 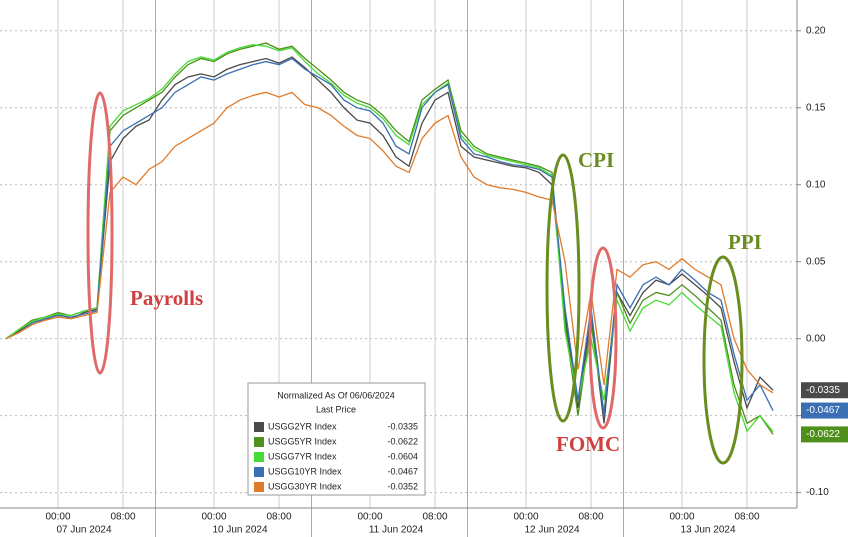 I want to click on end-tag-label: -0.0335, so click(x=823, y=390).